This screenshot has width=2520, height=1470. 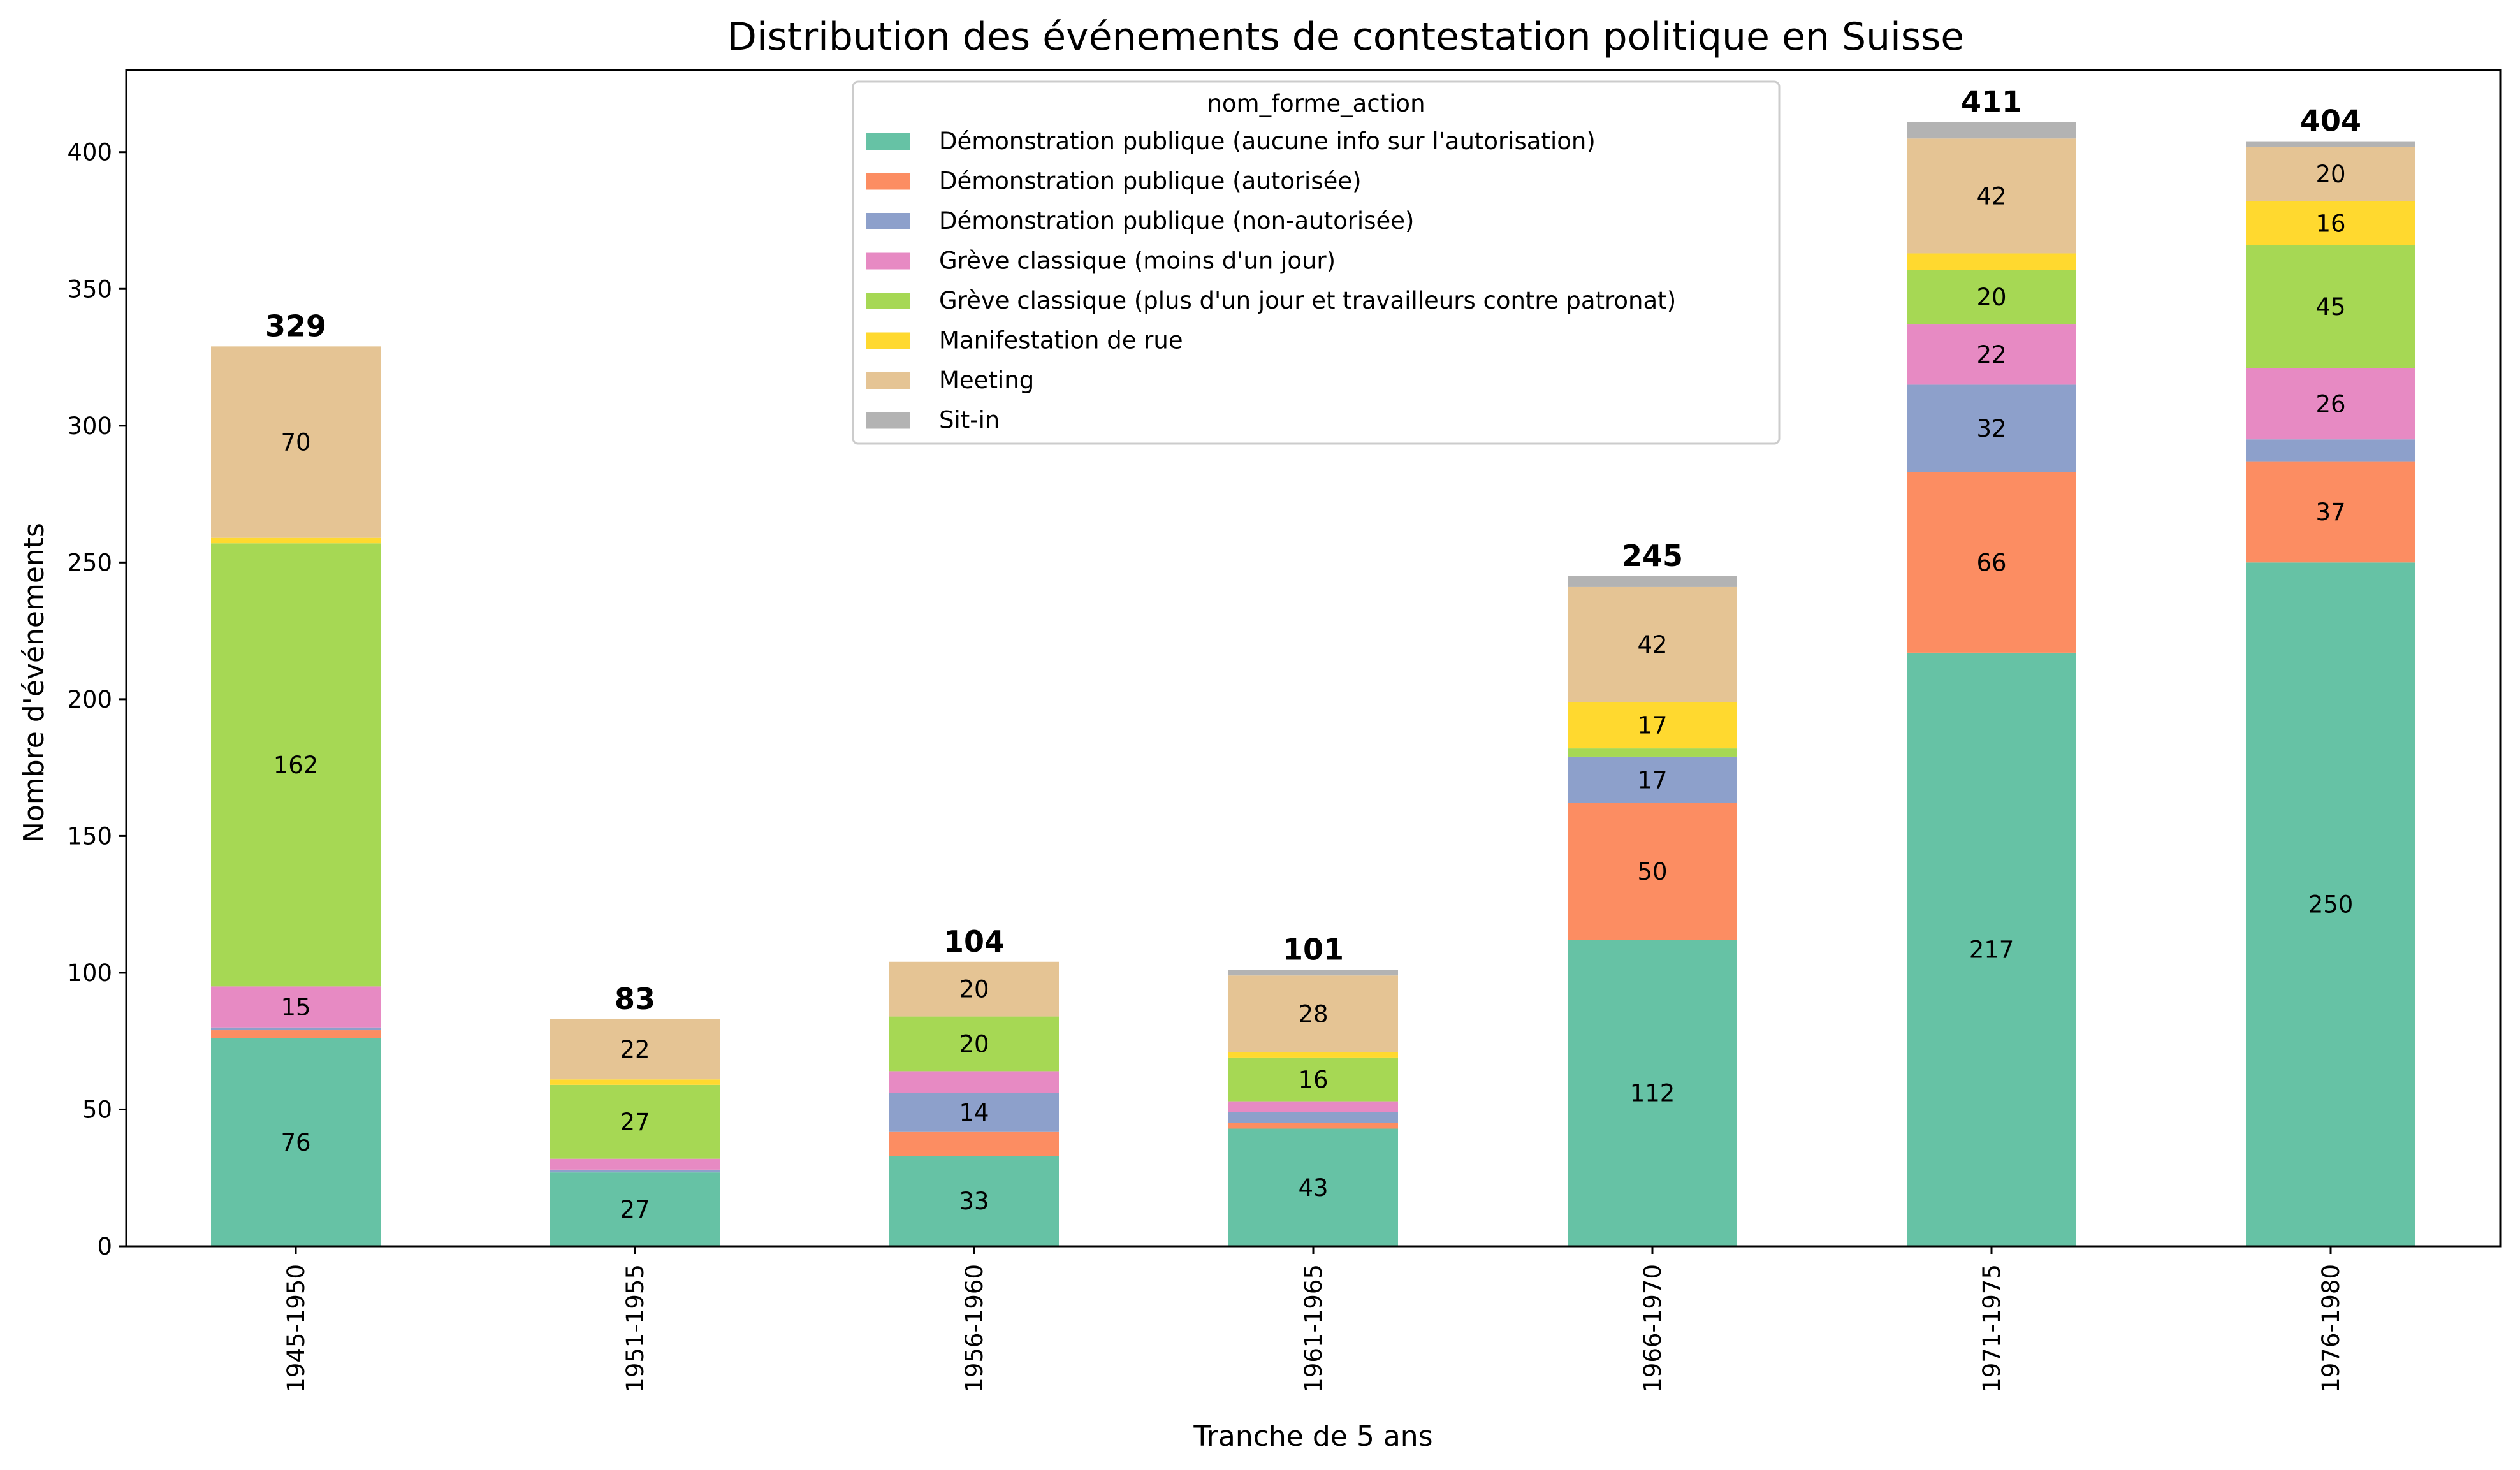 I want to click on bar-segment-1976-1980-s5, so click(x=2330, y=223).